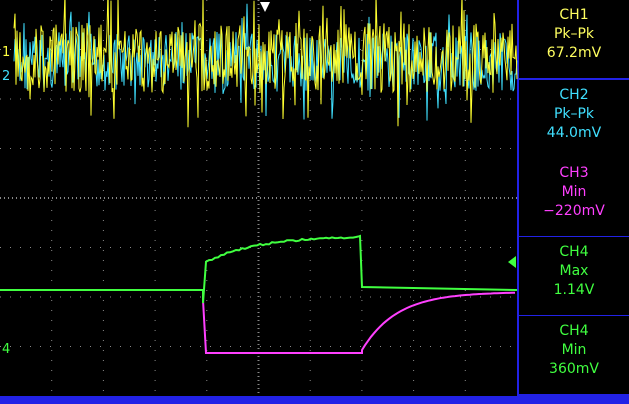 This screenshot has width=629, height=404. What do you see at coordinates (574, 173) in the screenshot?
I see `measurement-channel: CH3` at bounding box center [574, 173].